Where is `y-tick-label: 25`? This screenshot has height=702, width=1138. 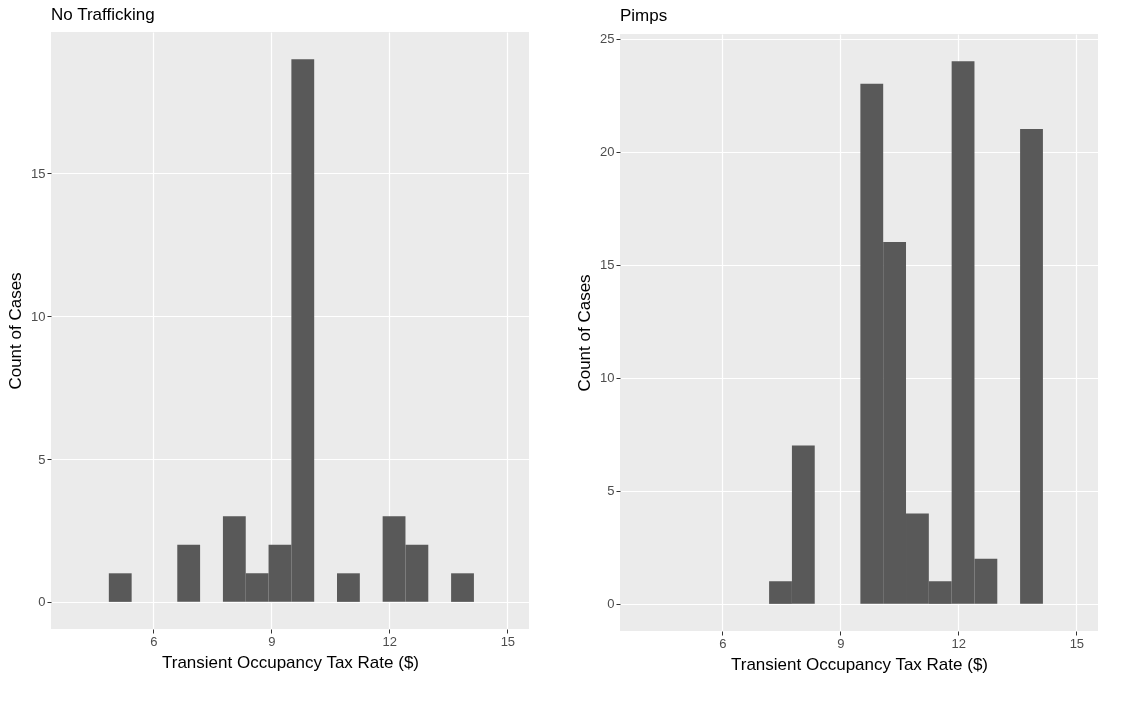 y-tick-label: 25 is located at coordinates (607, 39).